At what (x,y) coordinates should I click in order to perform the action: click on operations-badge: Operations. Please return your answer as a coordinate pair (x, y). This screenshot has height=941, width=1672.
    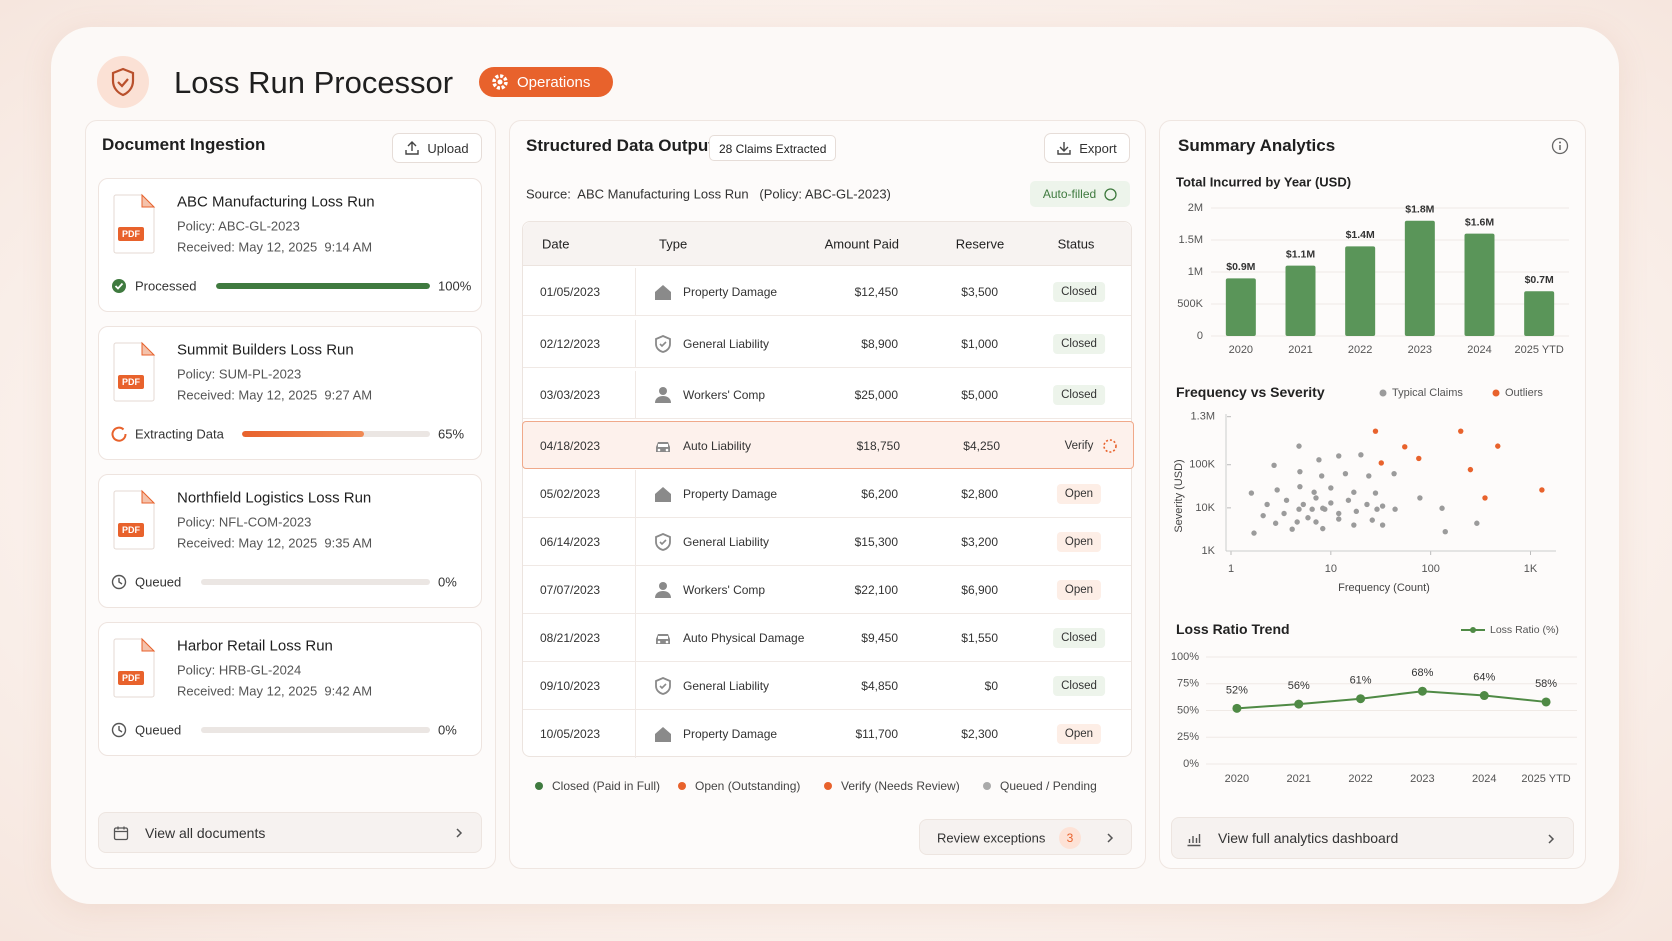
    Looking at the image, I should click on (546, 82).